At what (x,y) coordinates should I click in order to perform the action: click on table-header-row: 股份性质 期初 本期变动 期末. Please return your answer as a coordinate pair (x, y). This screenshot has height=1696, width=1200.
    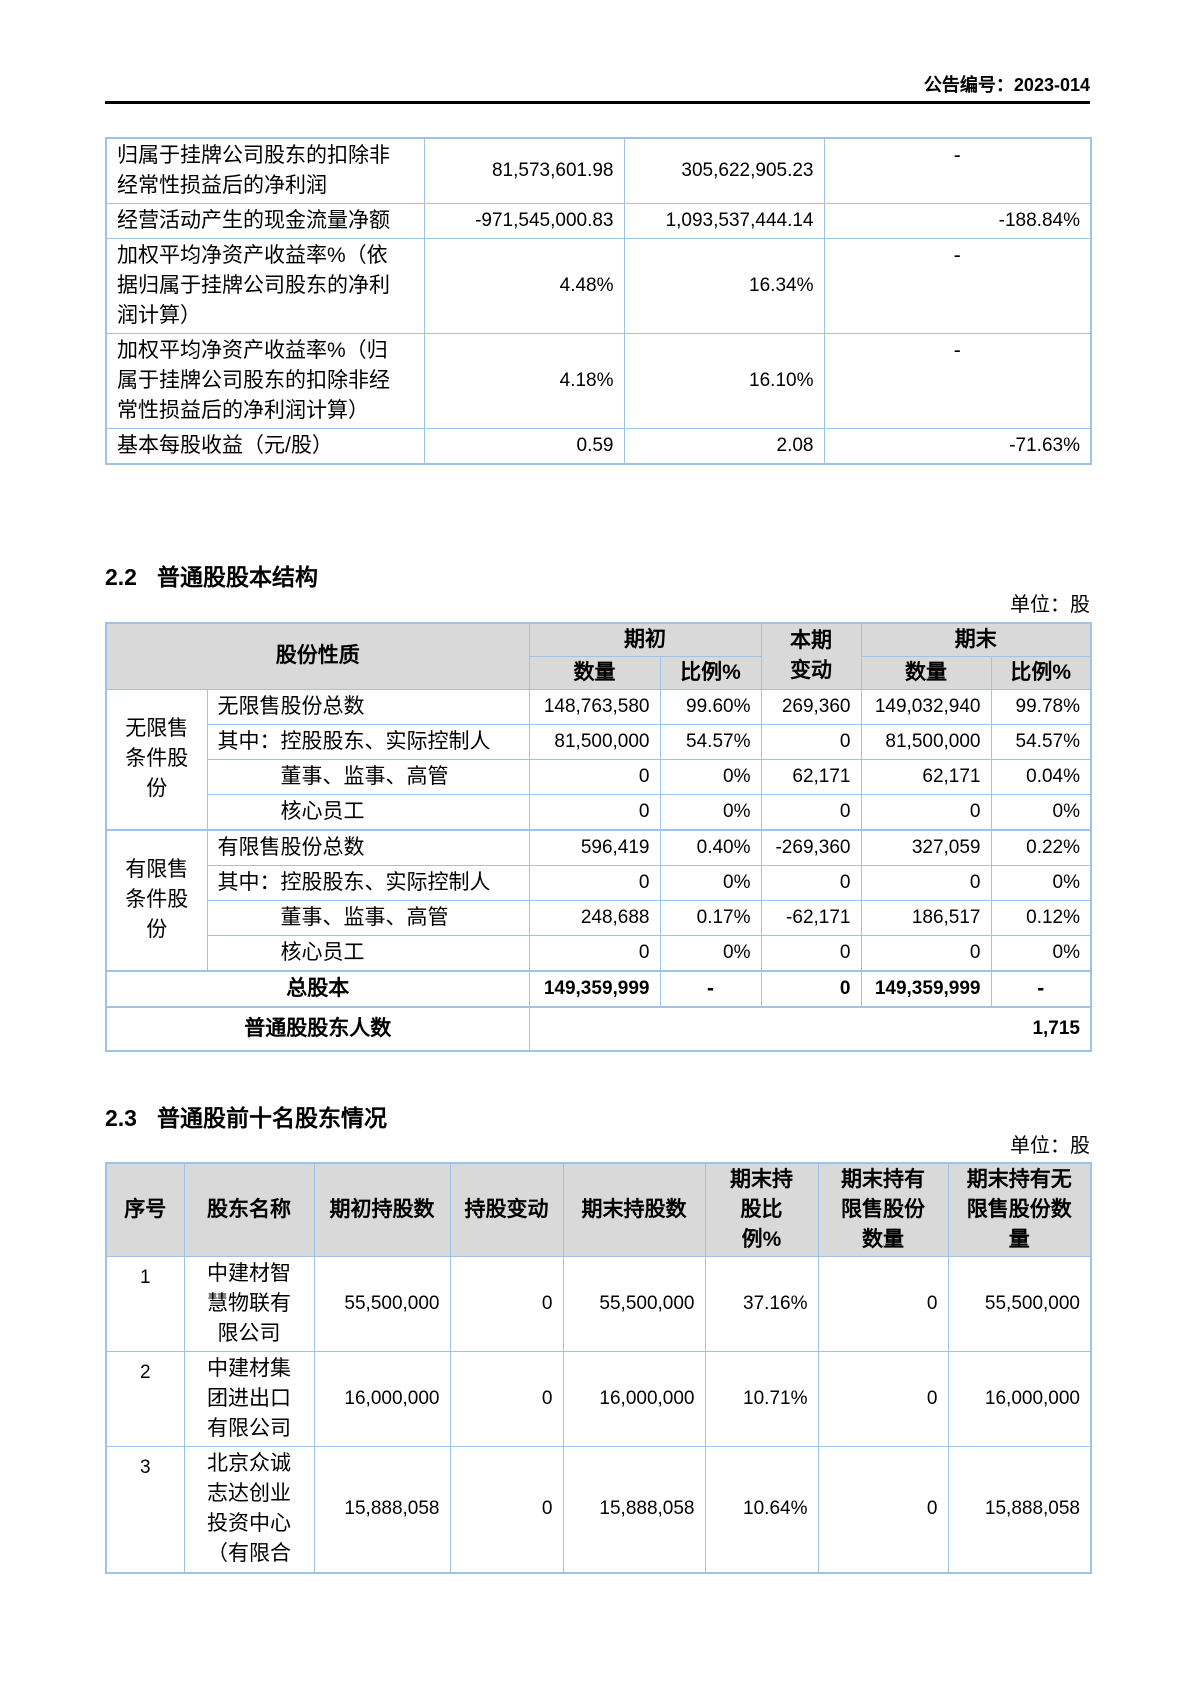
    Looking at the image, I should click on (598, 656).